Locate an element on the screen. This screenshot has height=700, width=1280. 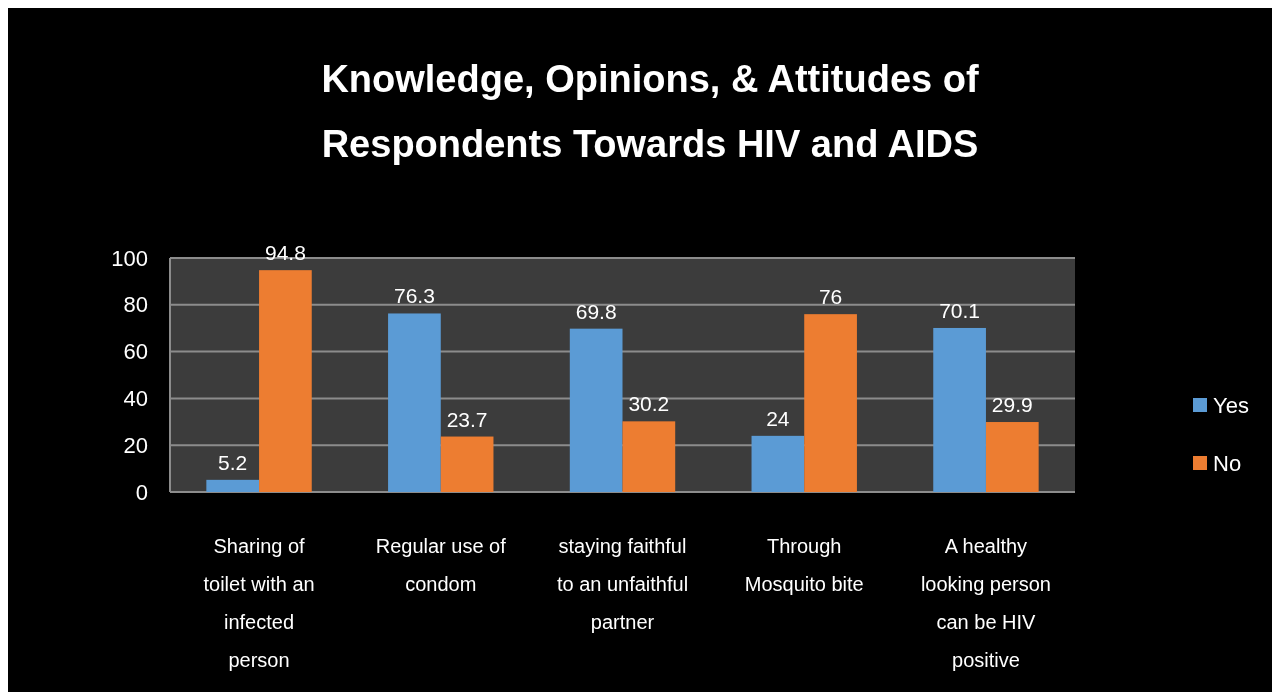
y-tick-label: 60 is located at coordinates (135, 352).